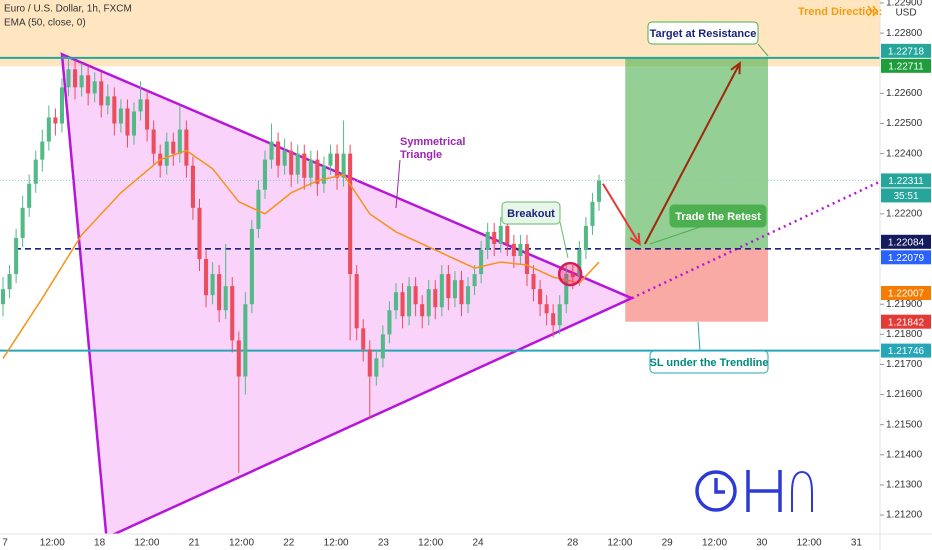  Describe the element at coordinates (872, 11) in the screenshot. I see `trend-icon` at that location.